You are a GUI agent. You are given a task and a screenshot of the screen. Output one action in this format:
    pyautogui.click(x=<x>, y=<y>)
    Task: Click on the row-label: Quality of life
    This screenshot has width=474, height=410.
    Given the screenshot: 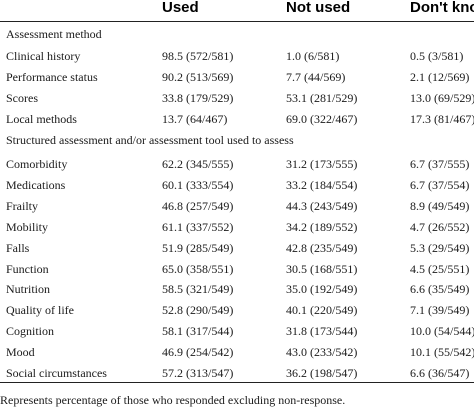 What is the action you would take?
    pyautogui.click(x=40, y=310)
    